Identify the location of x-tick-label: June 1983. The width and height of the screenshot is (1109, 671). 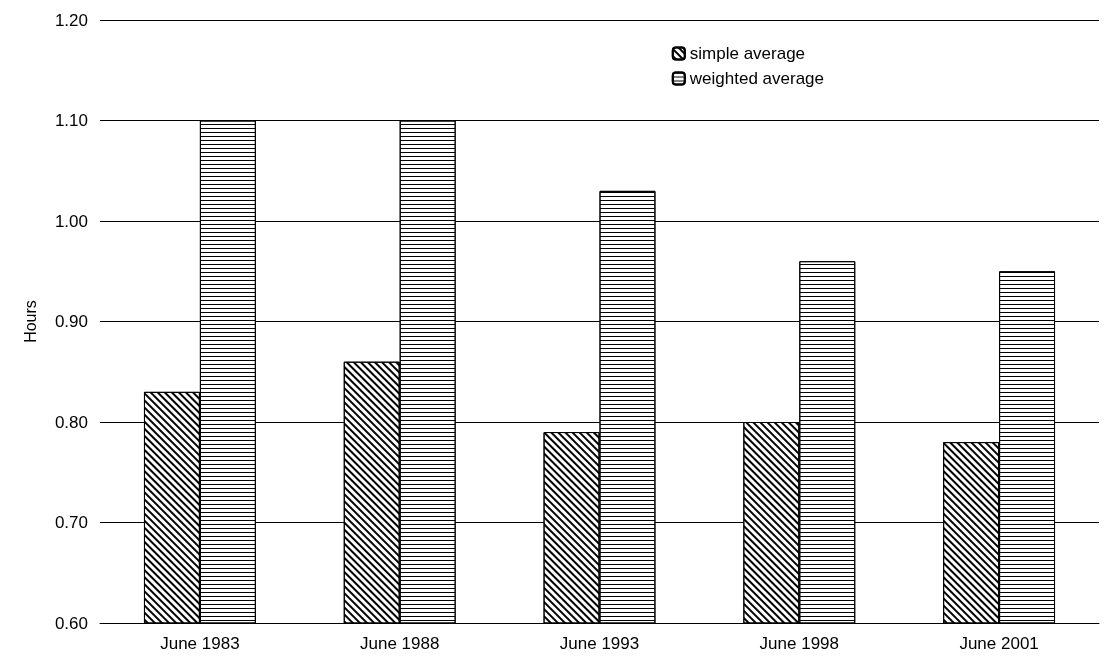
(200, 643).